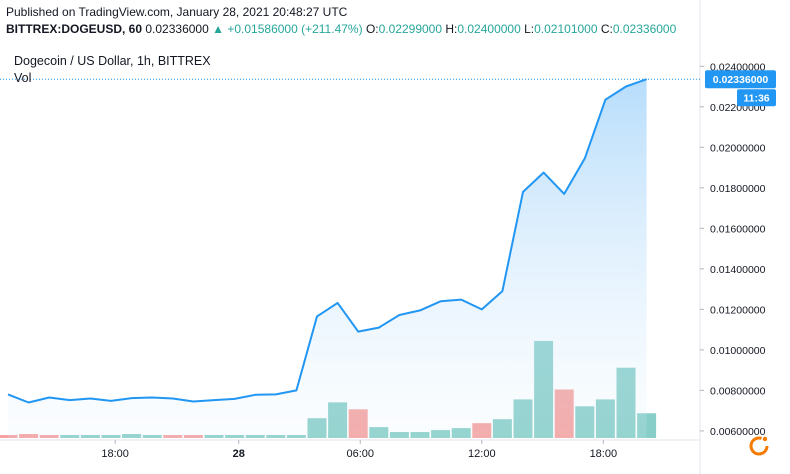 Image resolution: width=790 pixels, height=474 pixels. Describe the element at coordinates (295, 29) in the screenshot. I see `price-change: +0.01586000 (+211.47%)` at that location.